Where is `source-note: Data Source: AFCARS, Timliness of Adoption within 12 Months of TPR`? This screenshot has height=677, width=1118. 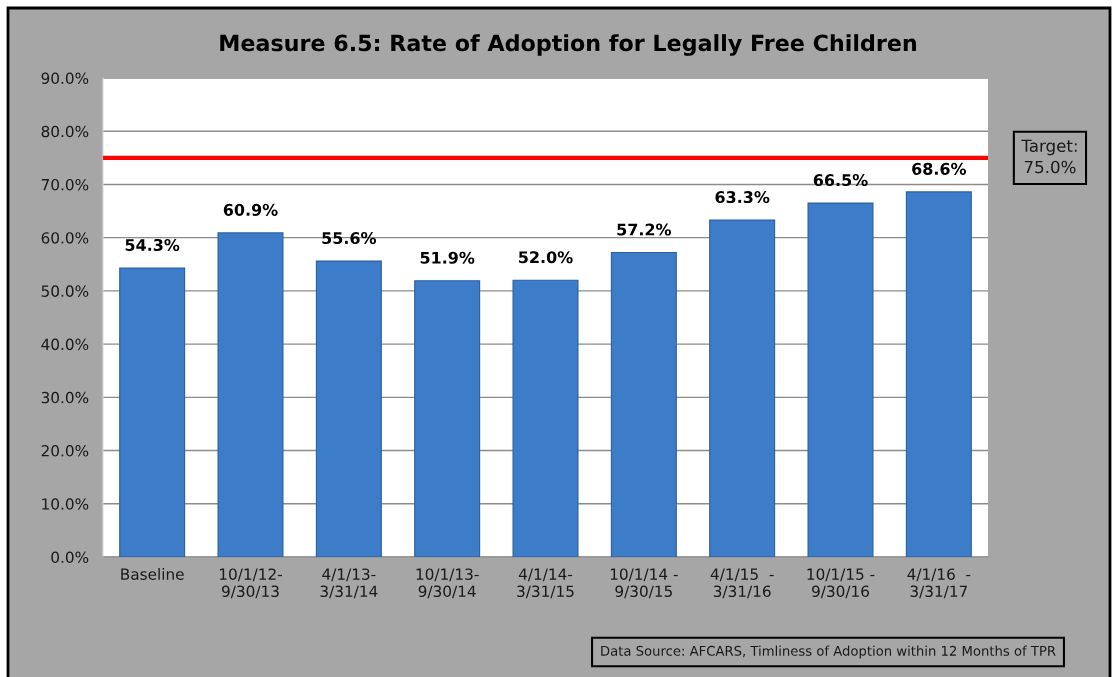 source-note: Data Source: AFCARS, Timliness of Adoption within 12 Months of TPR is located at coordinates (828, 652).